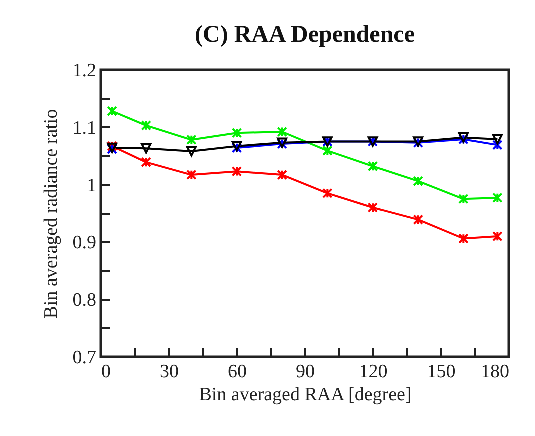  I want to click on x-axis-title: Bin averaged RAA [degree], so click(305, 395).